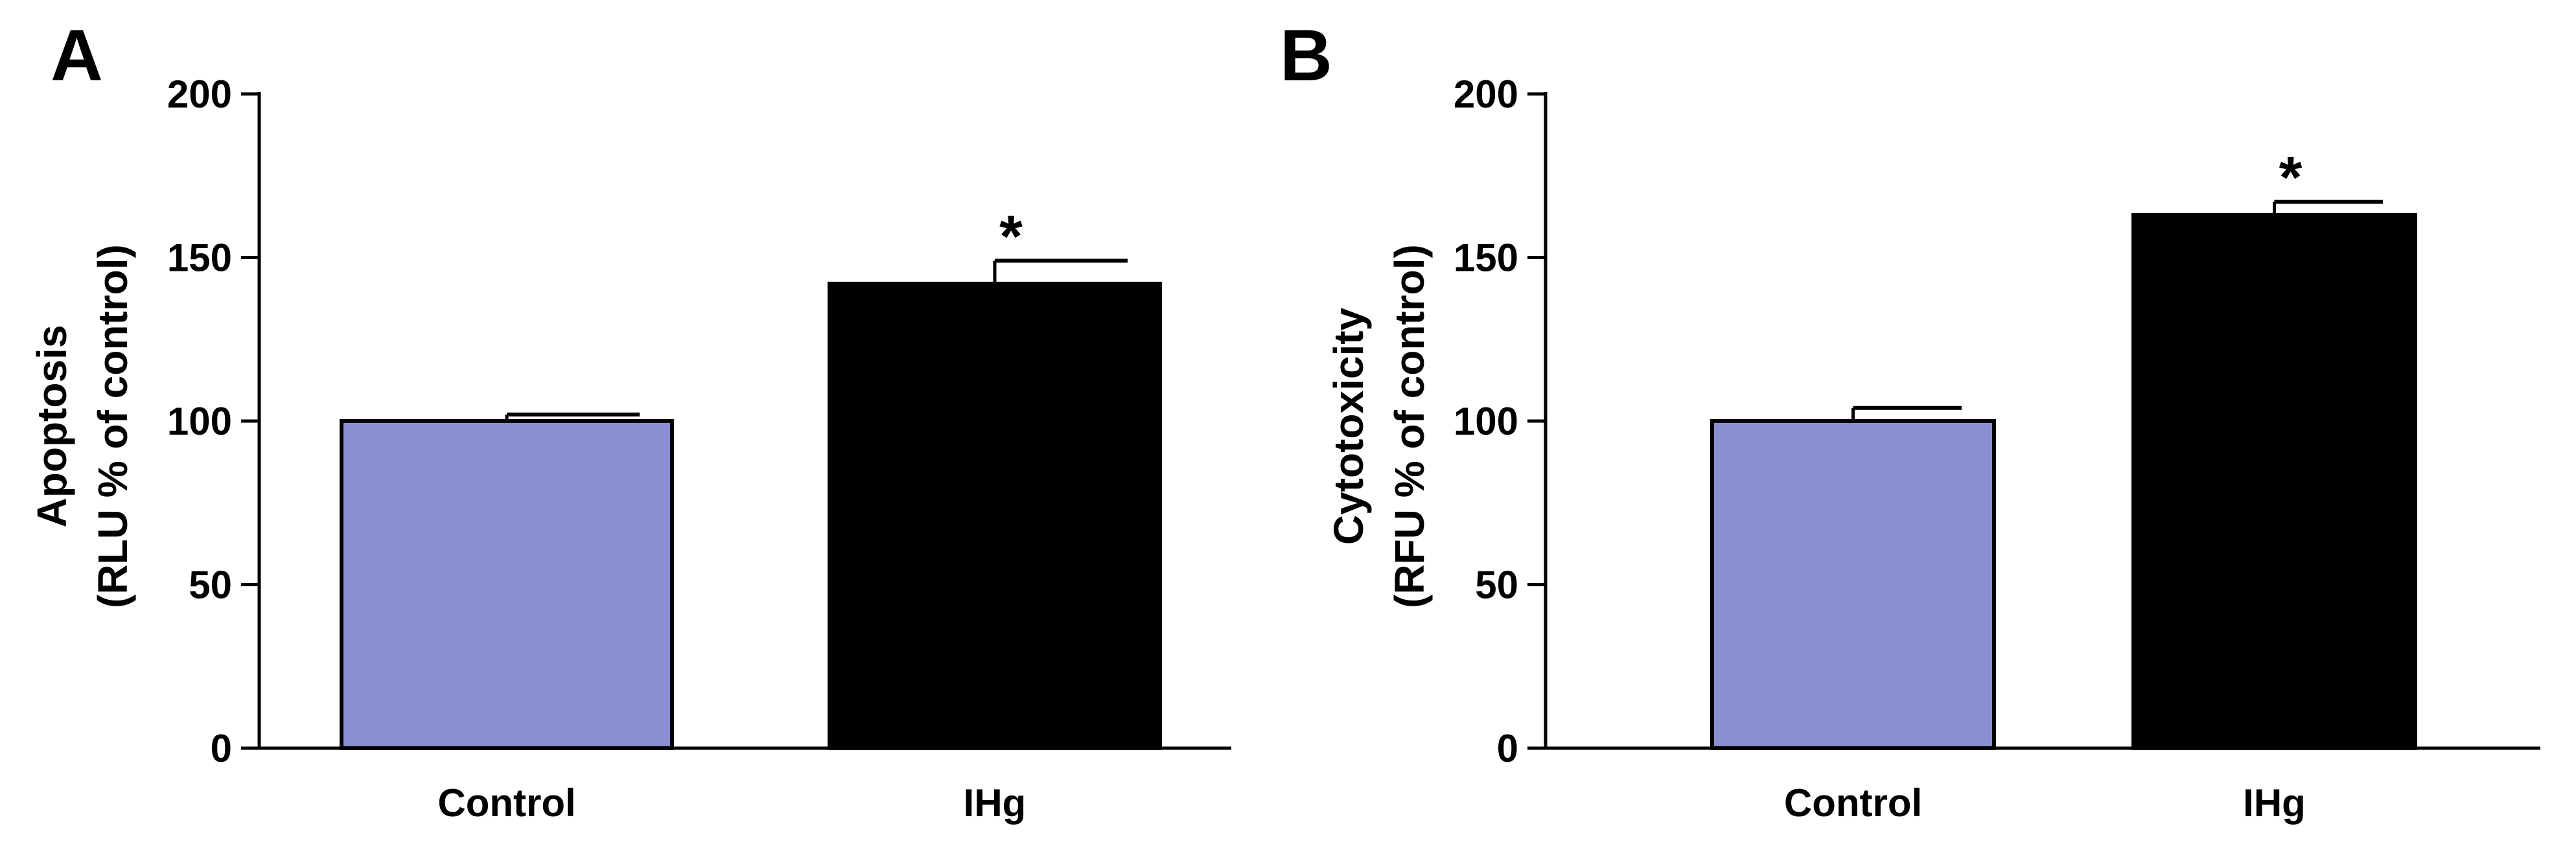 Image resolution: width=2576 pixels, height=846 pixels. I want to click on panel-letter-b: B, so click(1306, 55).